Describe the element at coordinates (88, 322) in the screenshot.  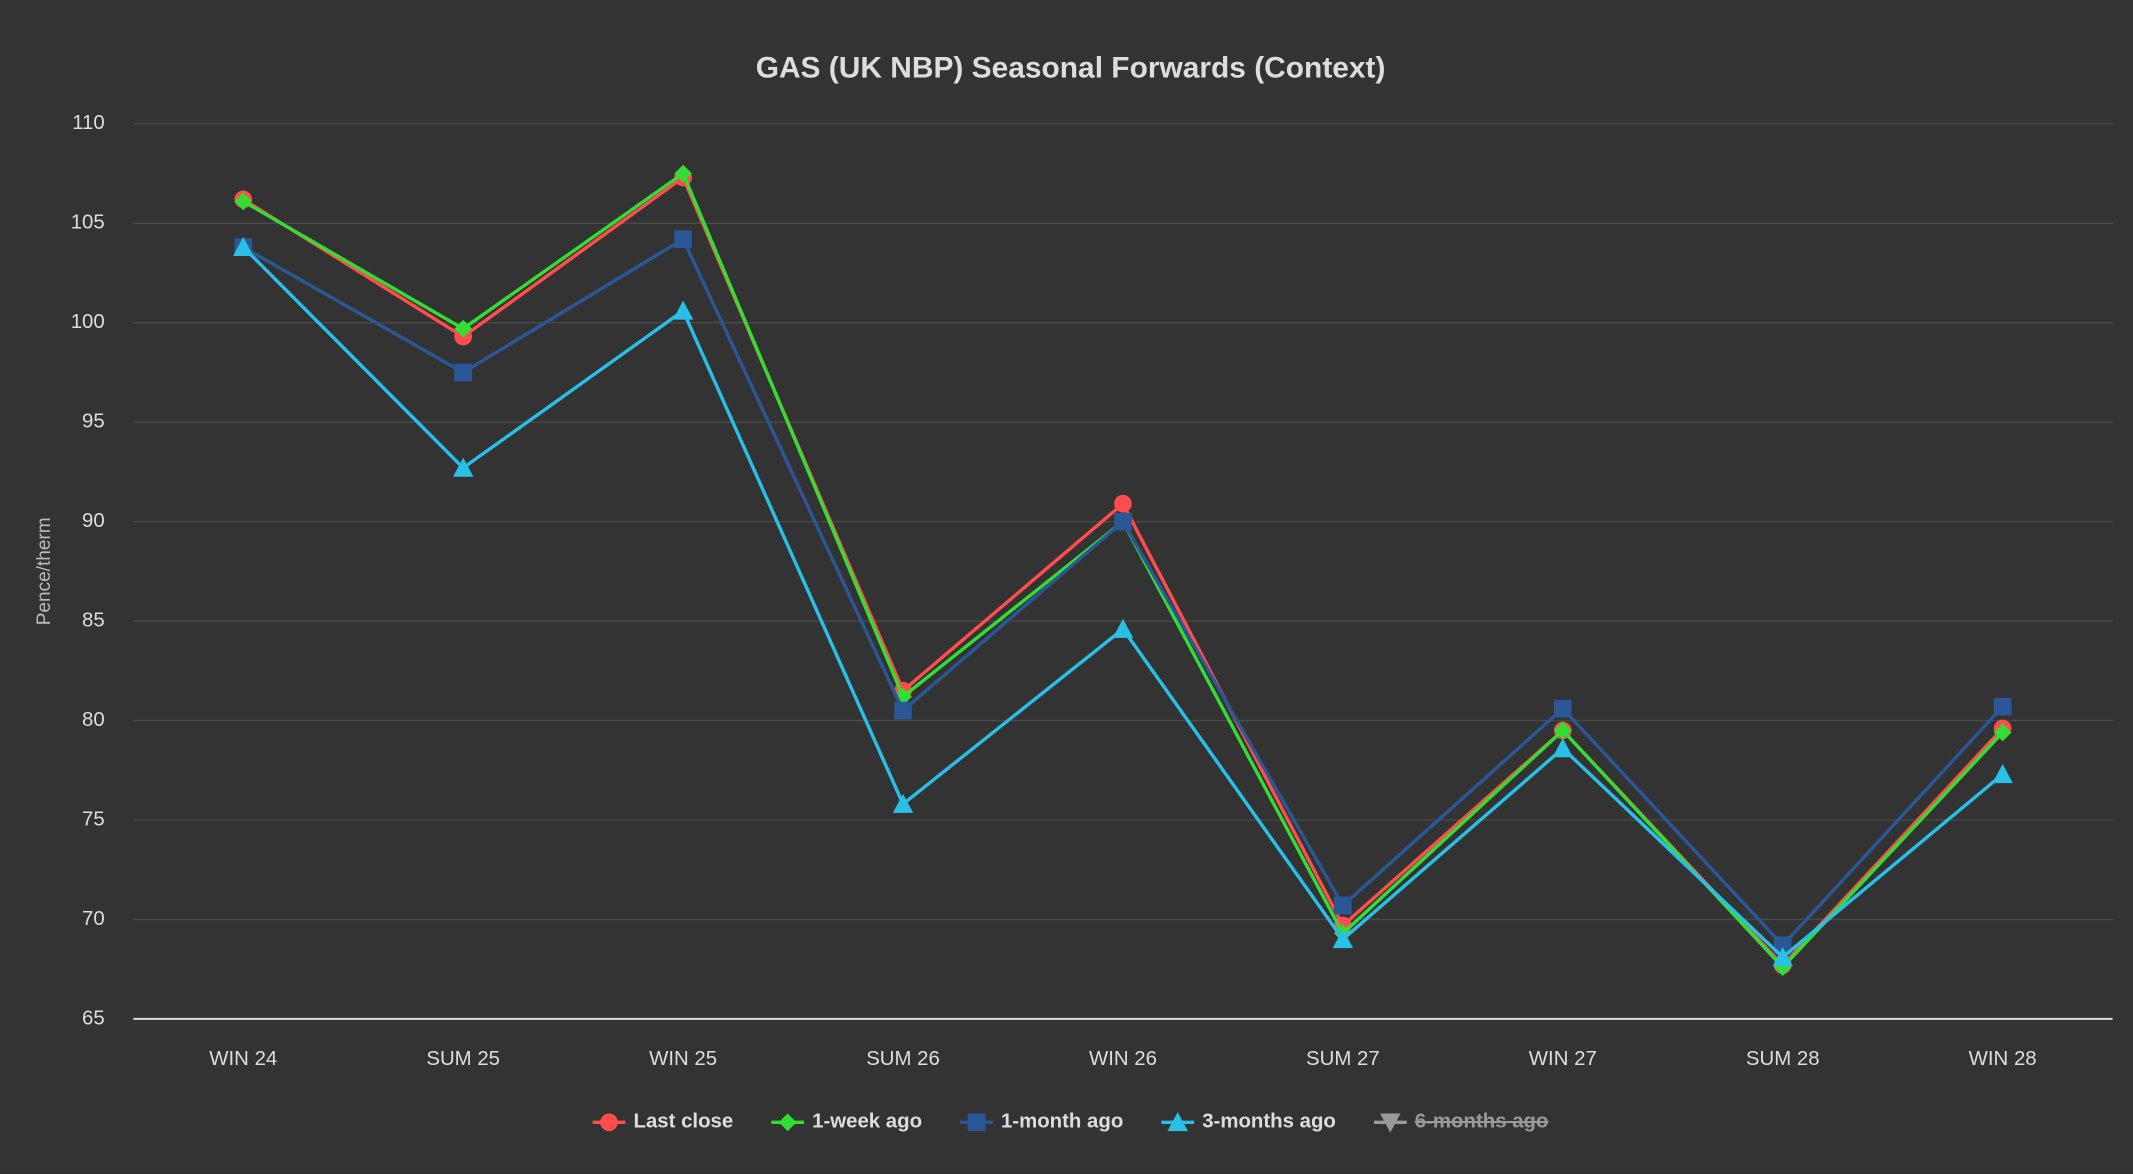
I see `y-tick-label: 100` at that location.